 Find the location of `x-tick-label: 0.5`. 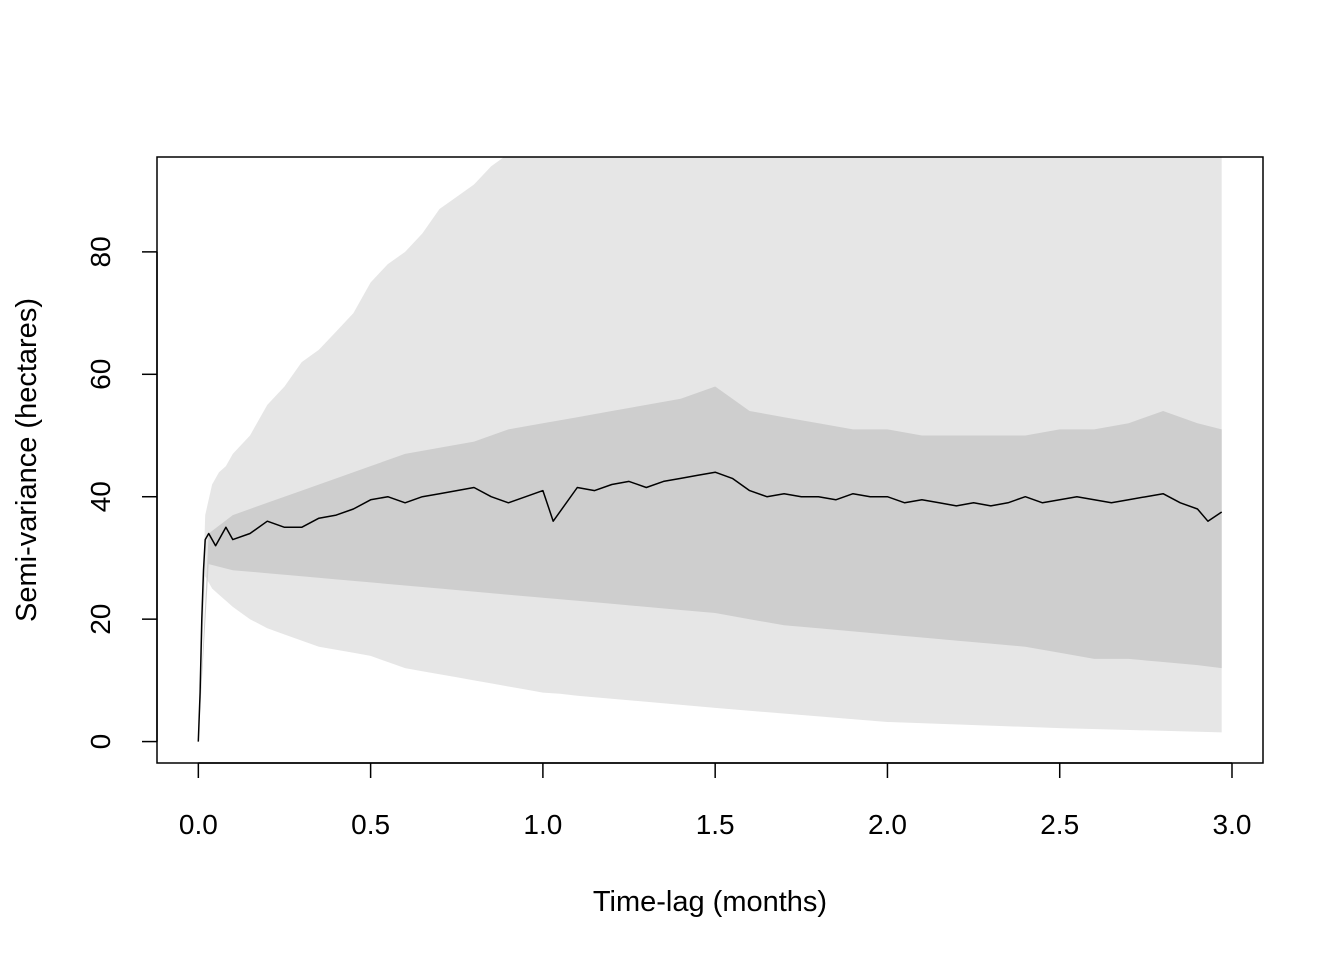

x-tick-label: 0.5 is located at coordinates (370, 824).